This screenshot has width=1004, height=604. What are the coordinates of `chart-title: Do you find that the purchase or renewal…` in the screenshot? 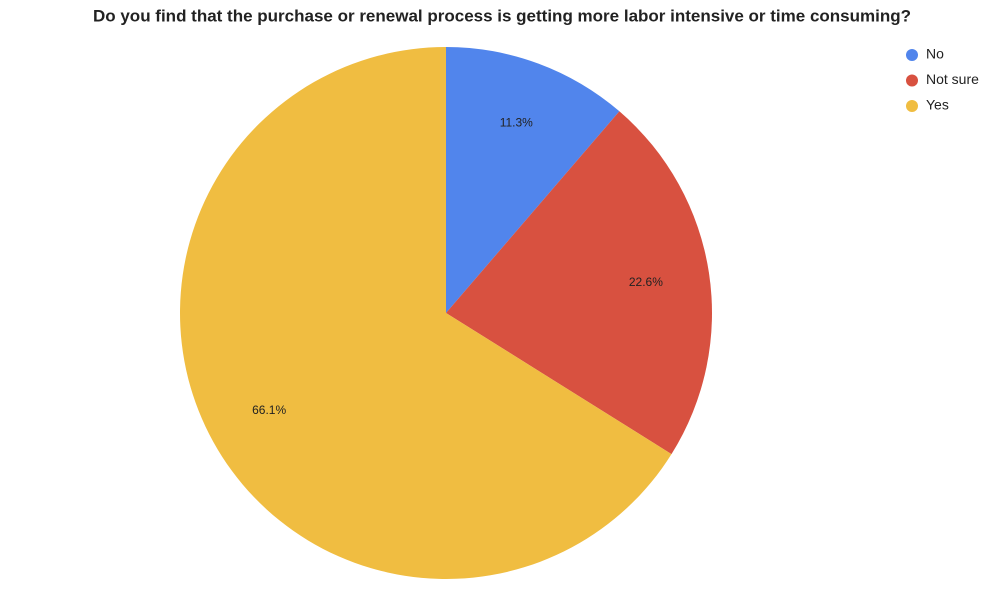 It's located at (502, 15).